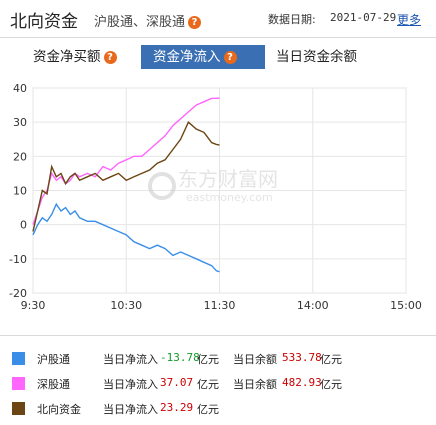  Describe the element at coordinates (18, 383) in the screenshot. I see `legend-swatch-sz` at that location.